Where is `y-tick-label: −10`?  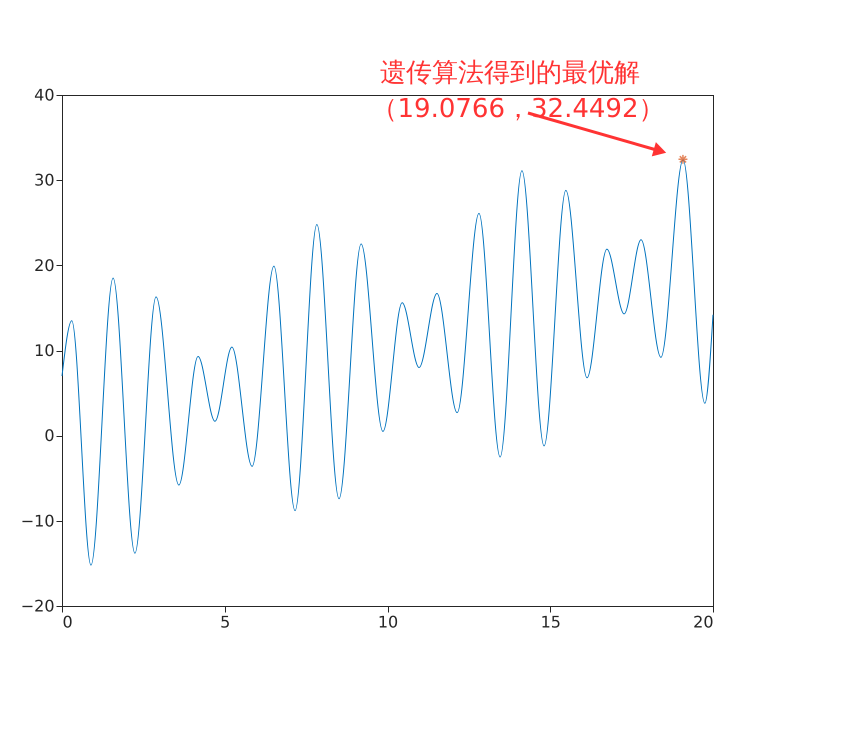 y-tick-label: −10 is located at coordinates (37, 520).